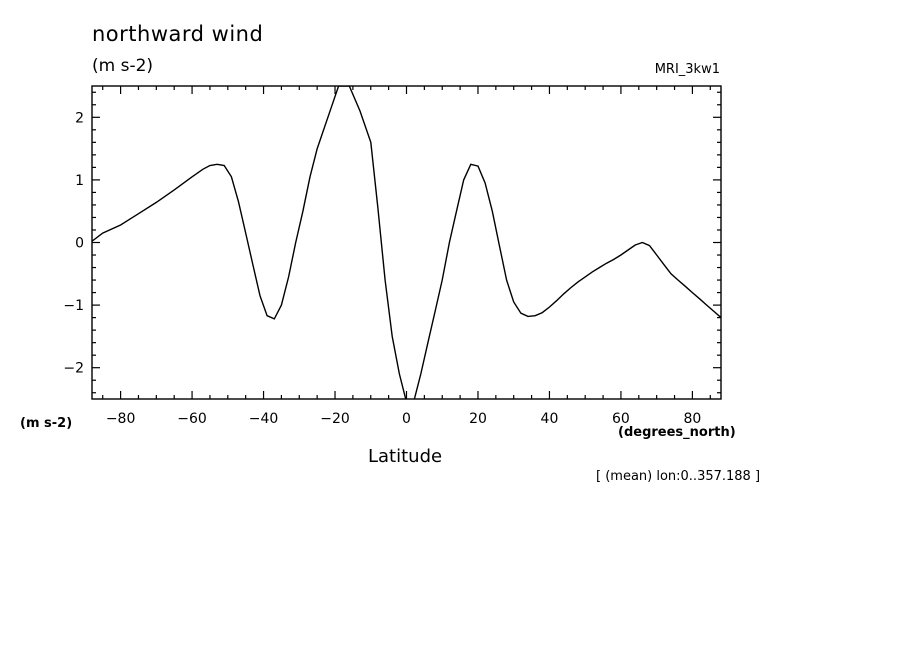 Image resolution: width=904 pixels, height=654 pixels. I want to click on y-tick-label: −2, so click(73, 369).